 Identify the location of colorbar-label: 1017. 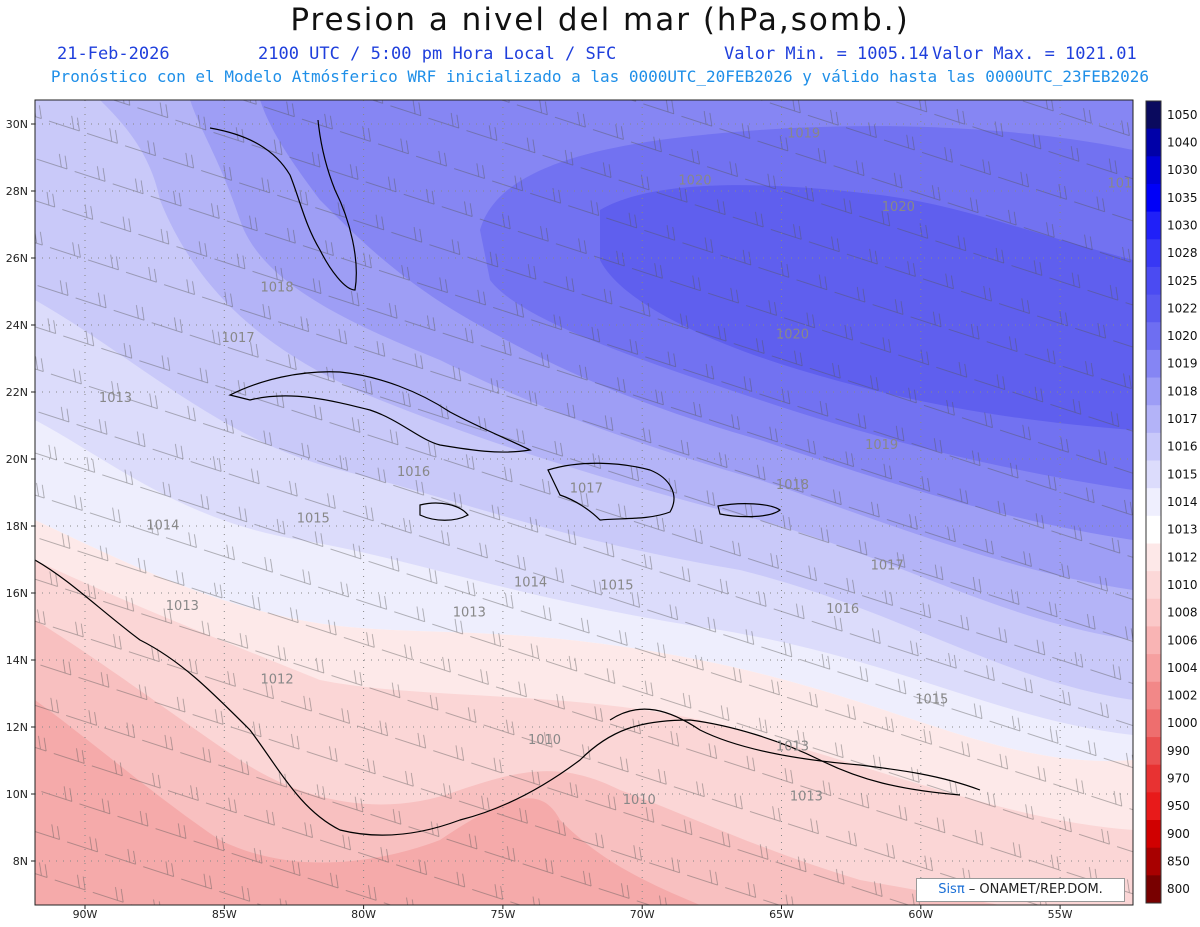
(1182, 419).